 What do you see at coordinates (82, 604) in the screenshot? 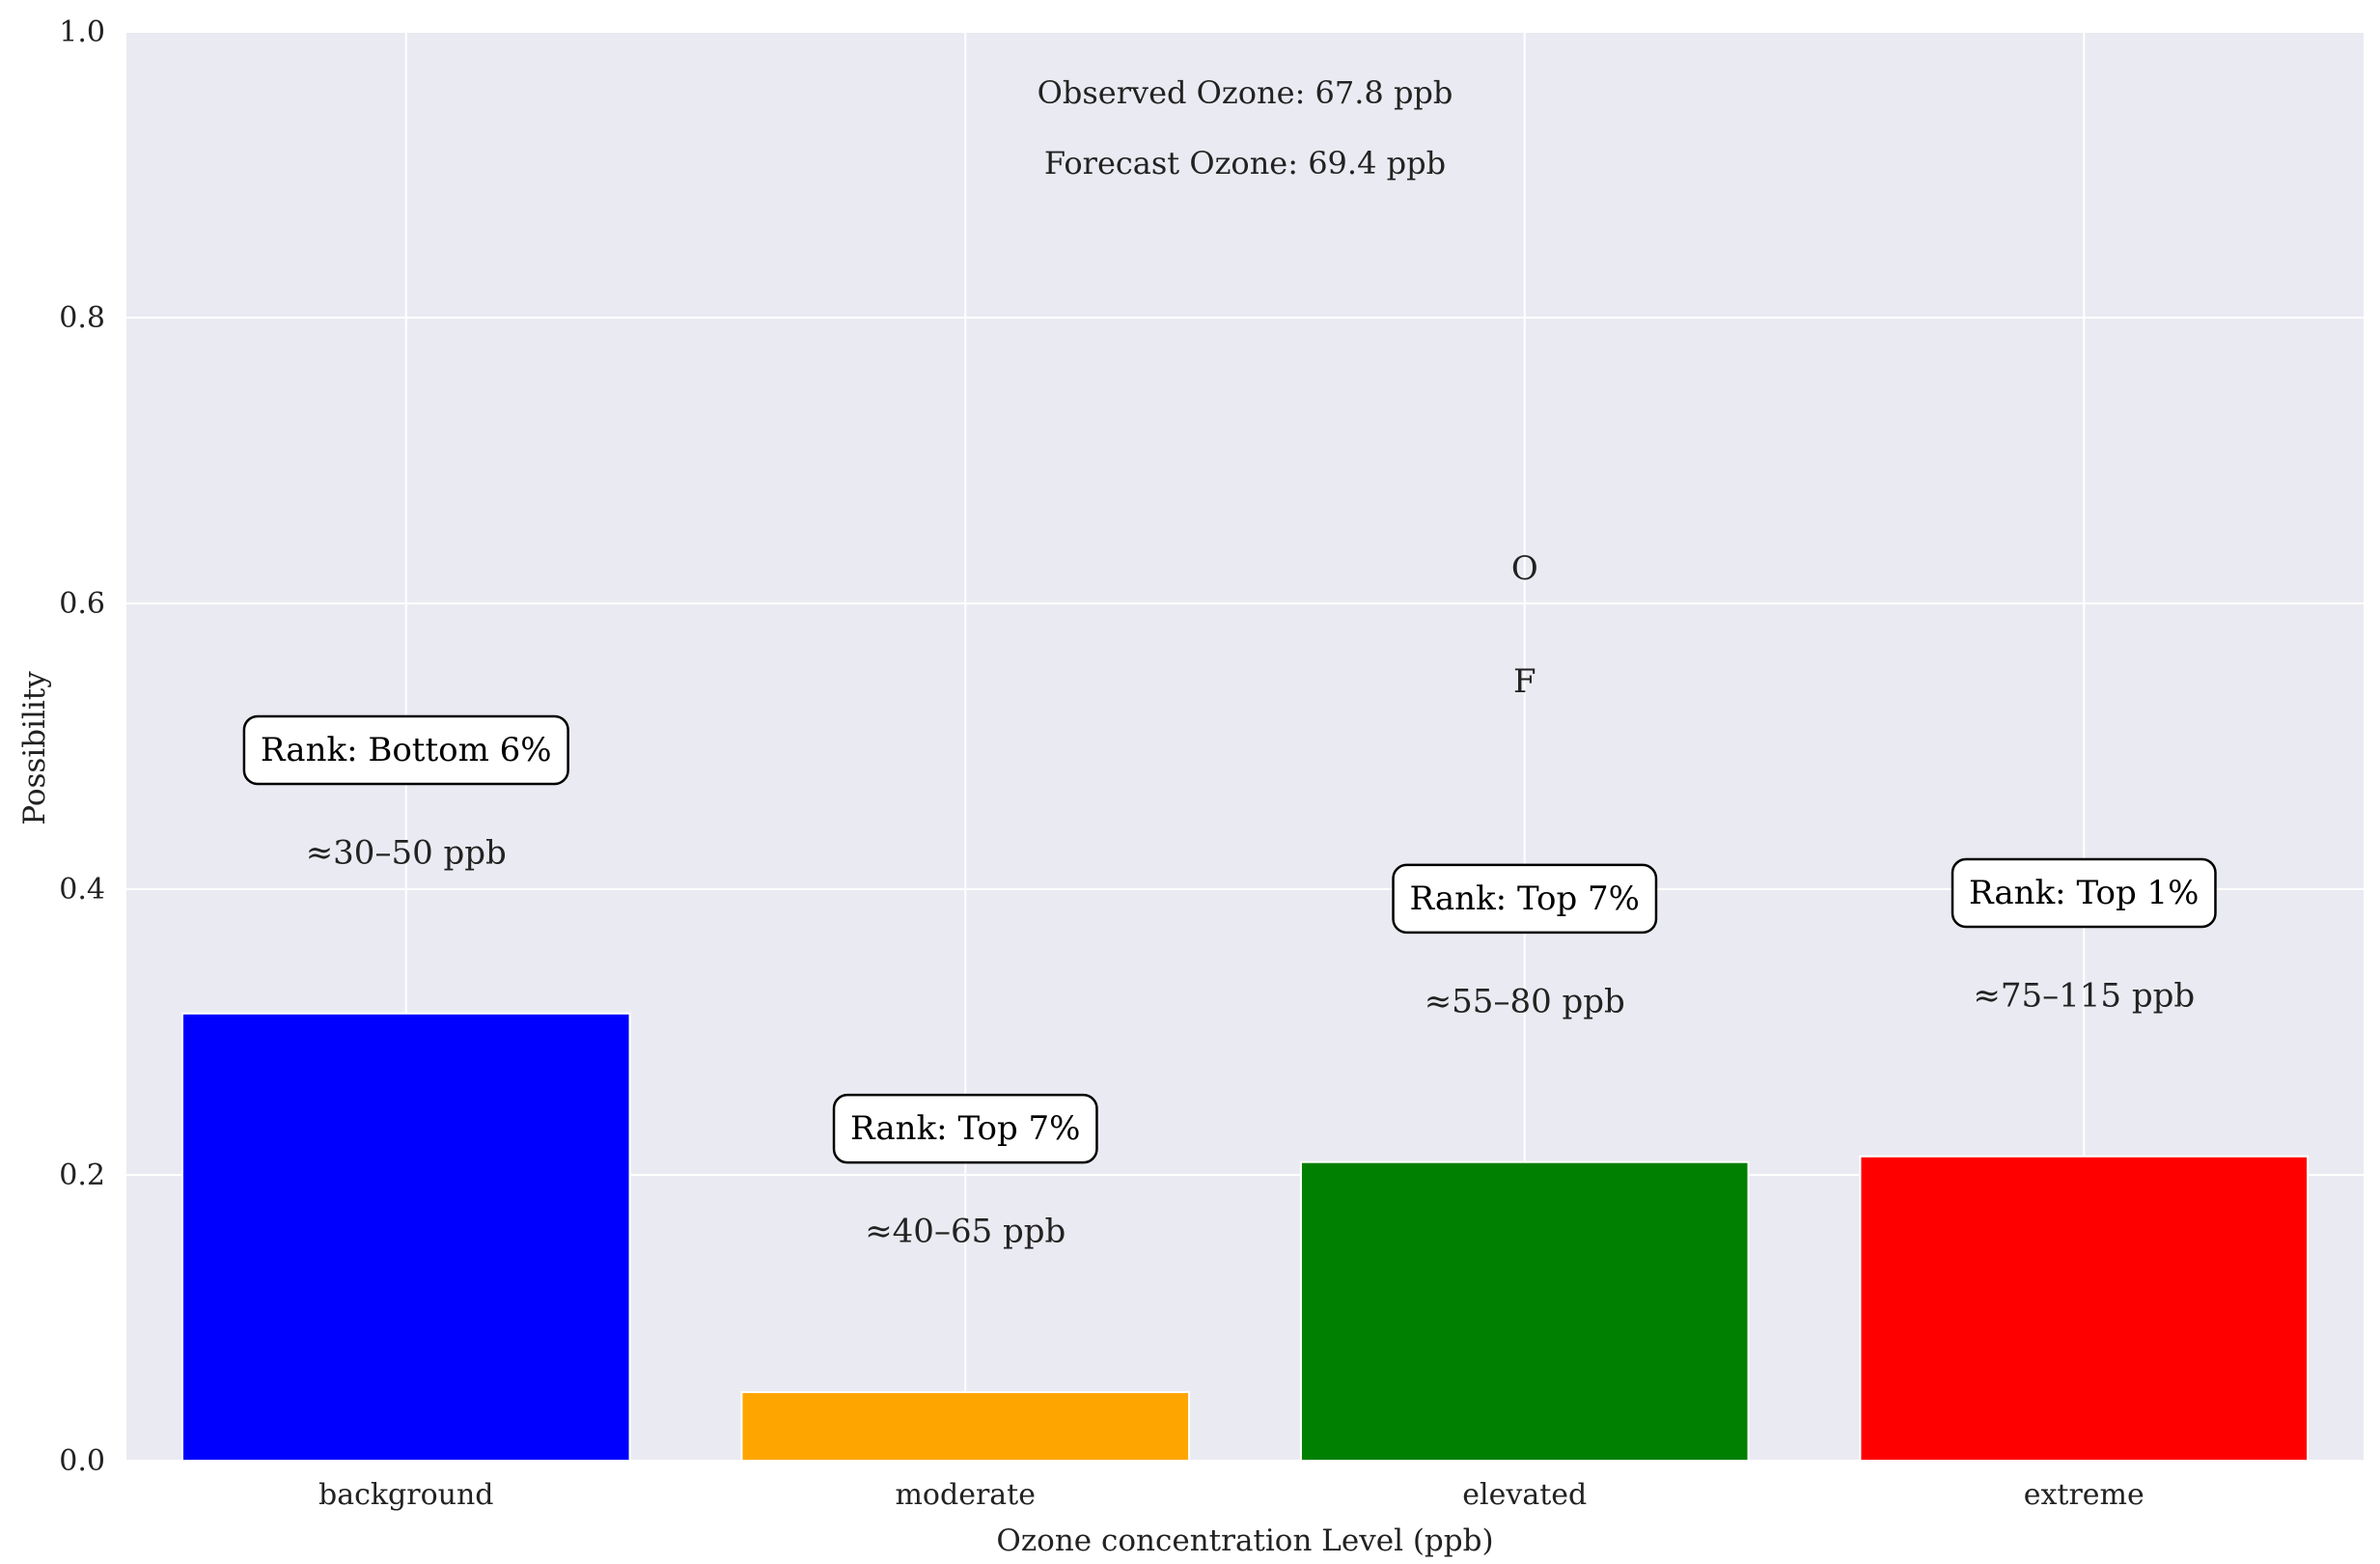
I see `y-tick-label: 0.6` at bounding box center [82, 604].